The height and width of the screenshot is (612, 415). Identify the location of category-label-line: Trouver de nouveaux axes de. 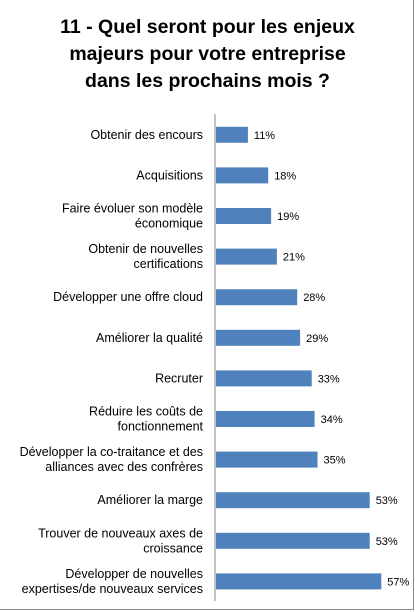
(120, 533).